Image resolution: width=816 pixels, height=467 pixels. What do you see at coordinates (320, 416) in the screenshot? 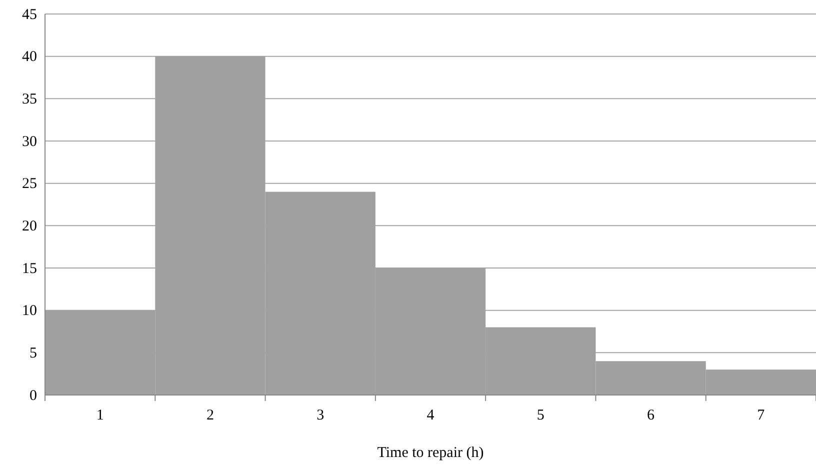
I see `x-tick-label: 3` at bounding box center [320, 416].